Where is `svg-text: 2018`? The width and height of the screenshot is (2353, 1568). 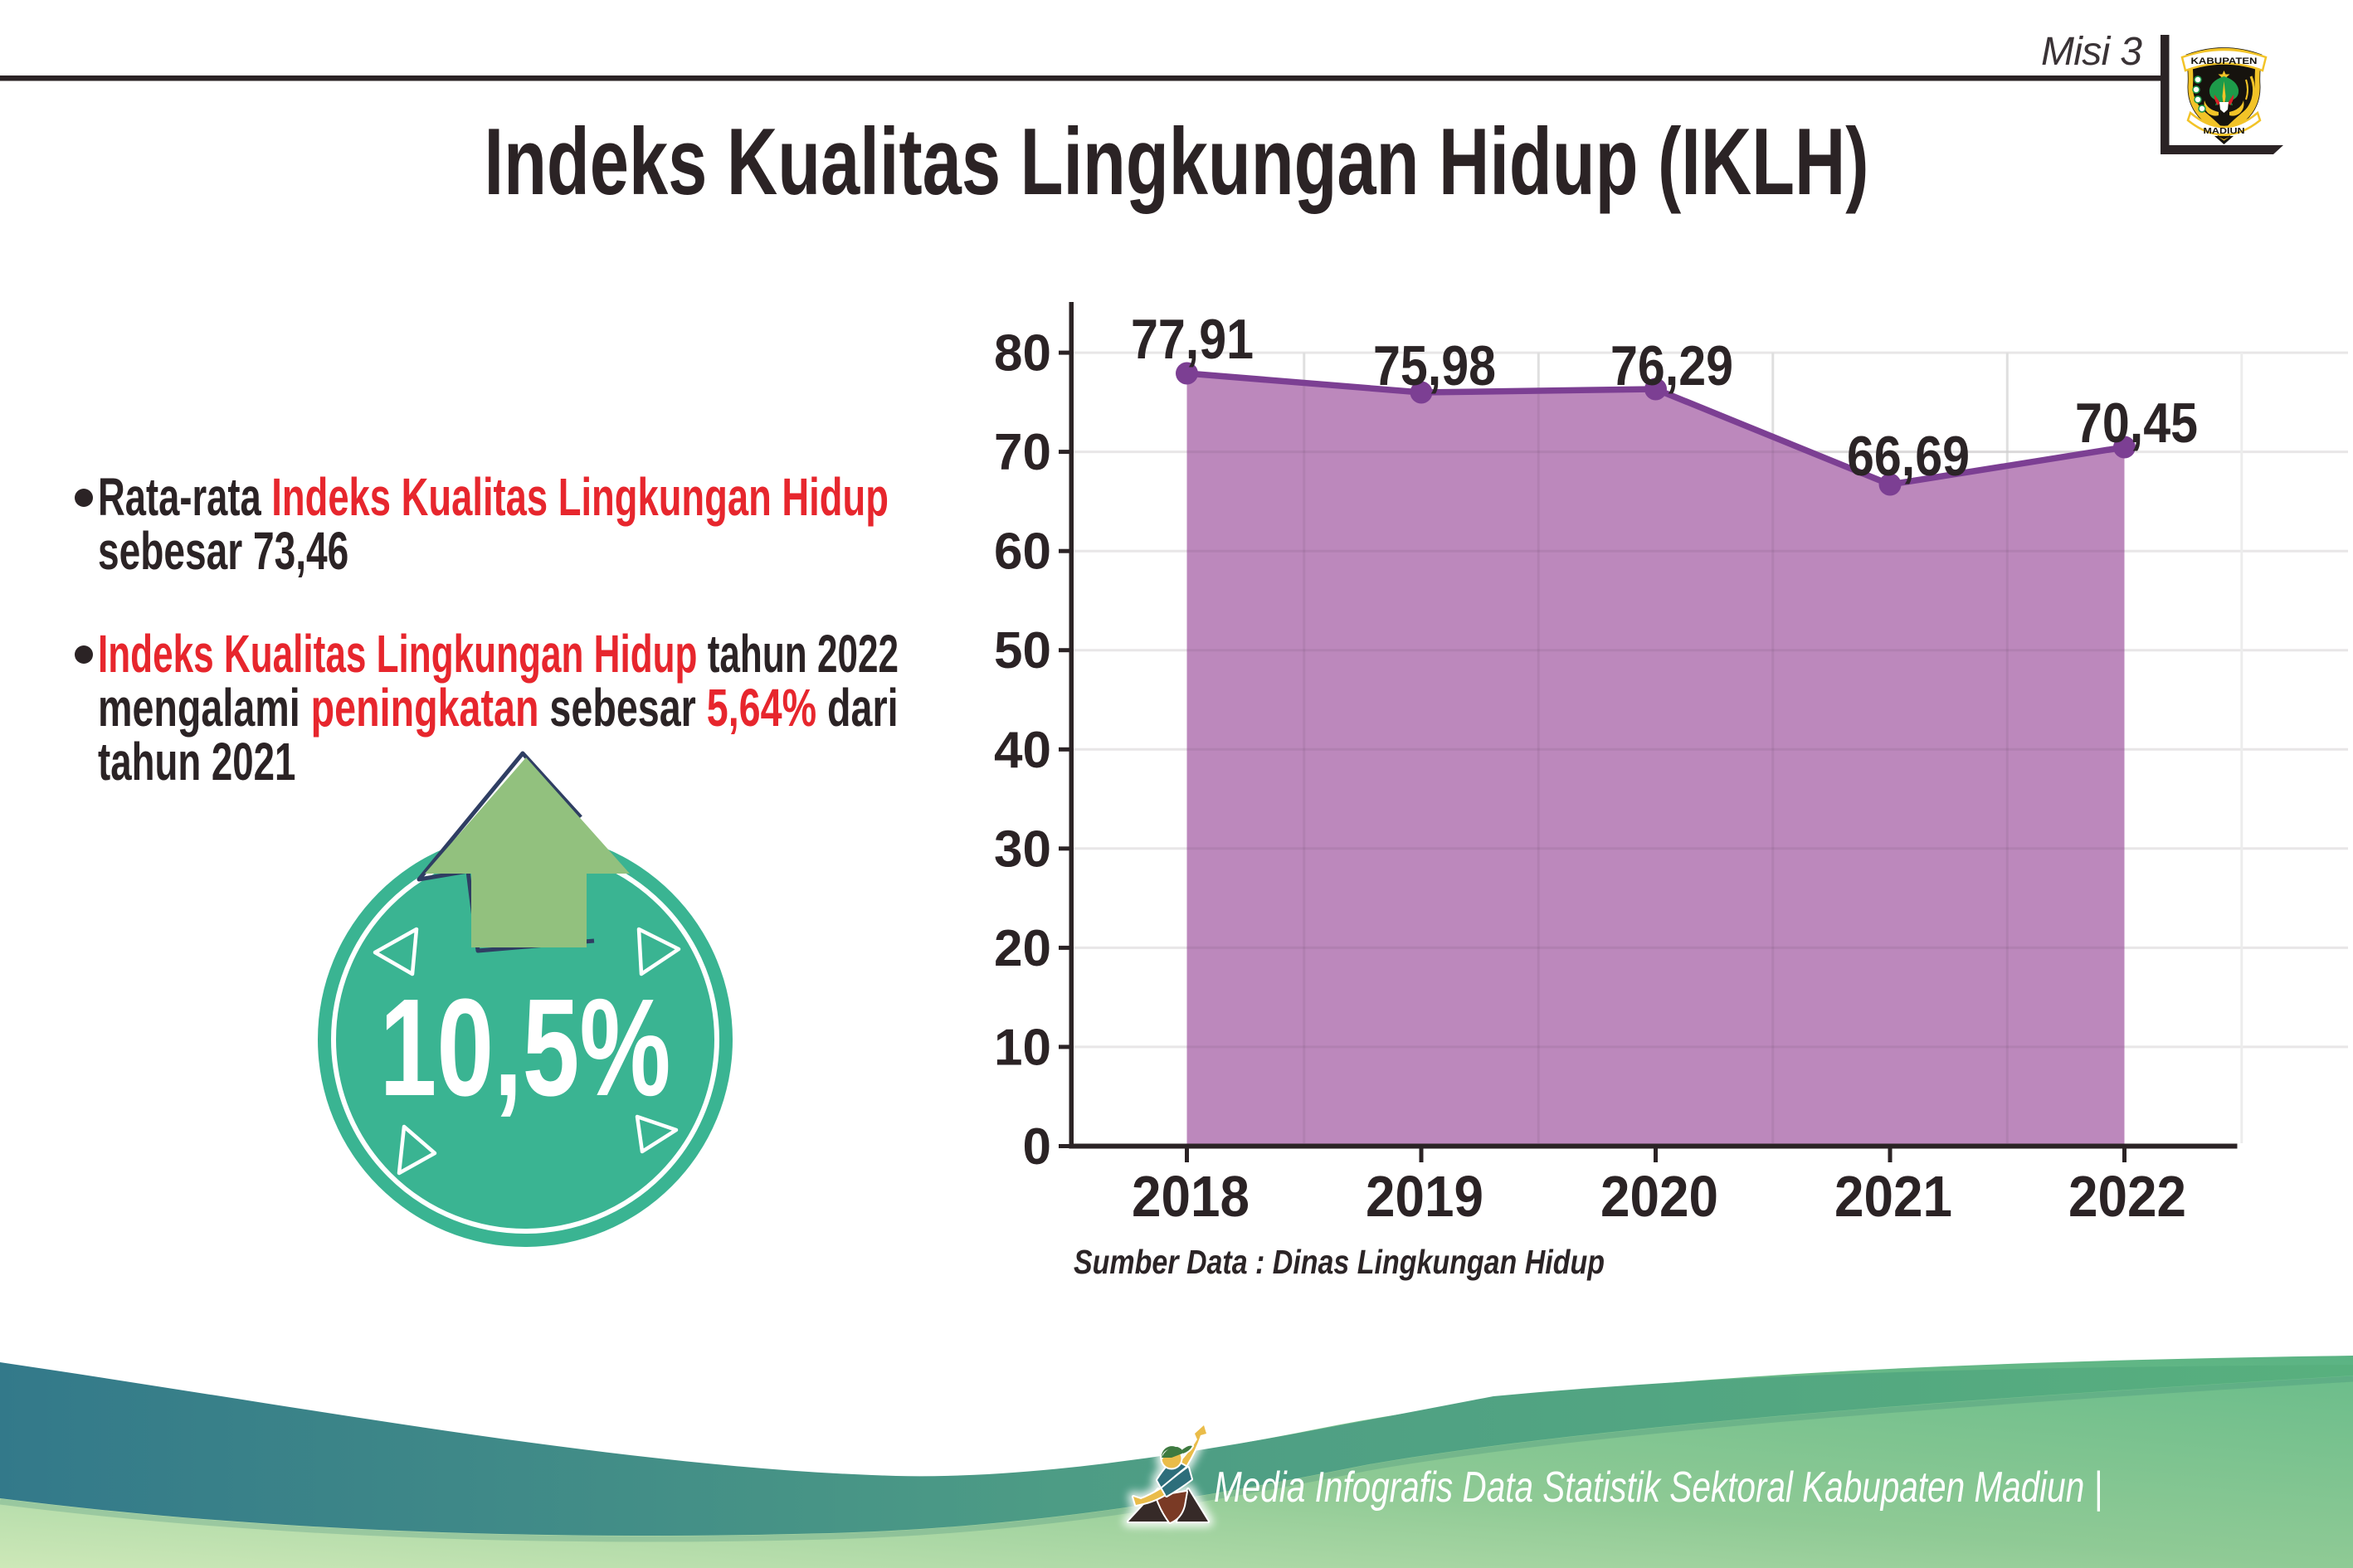 svg-text: 2018 is located at coordinates (1191, 1196).